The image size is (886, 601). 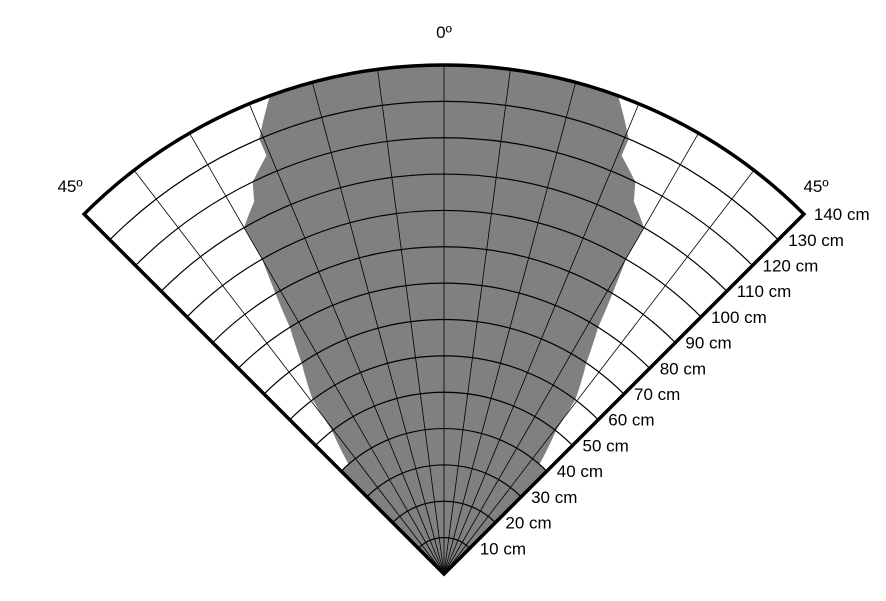 What do you see at coordinates (444, 32) in the screenshot?
I see `angle-label-center: 0º` at bounding box center [444, 32].